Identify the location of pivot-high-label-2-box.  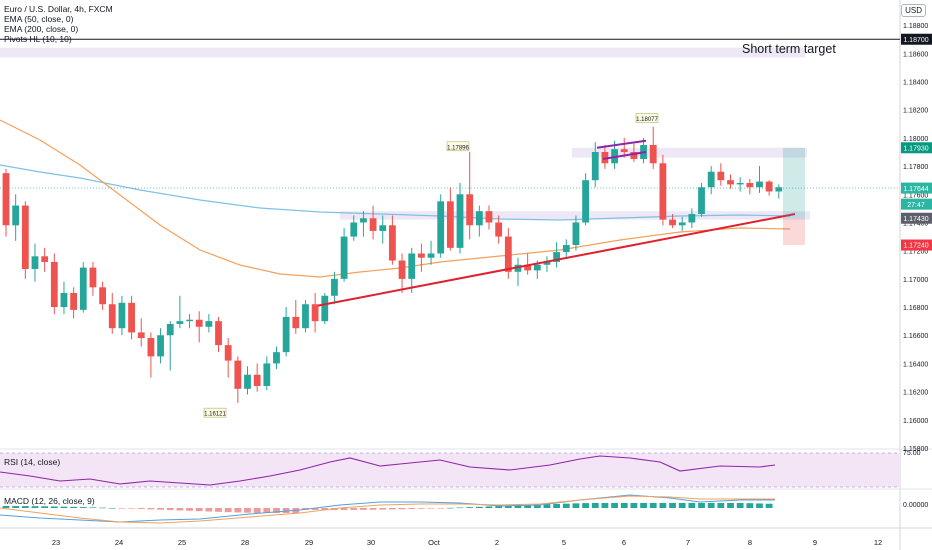
(647, 118).